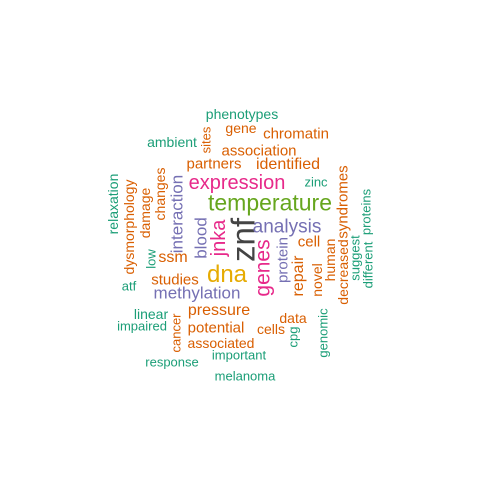 The width and height of the screenshot is (480, 480). I want to click on word-different: different, so click(368, 265).